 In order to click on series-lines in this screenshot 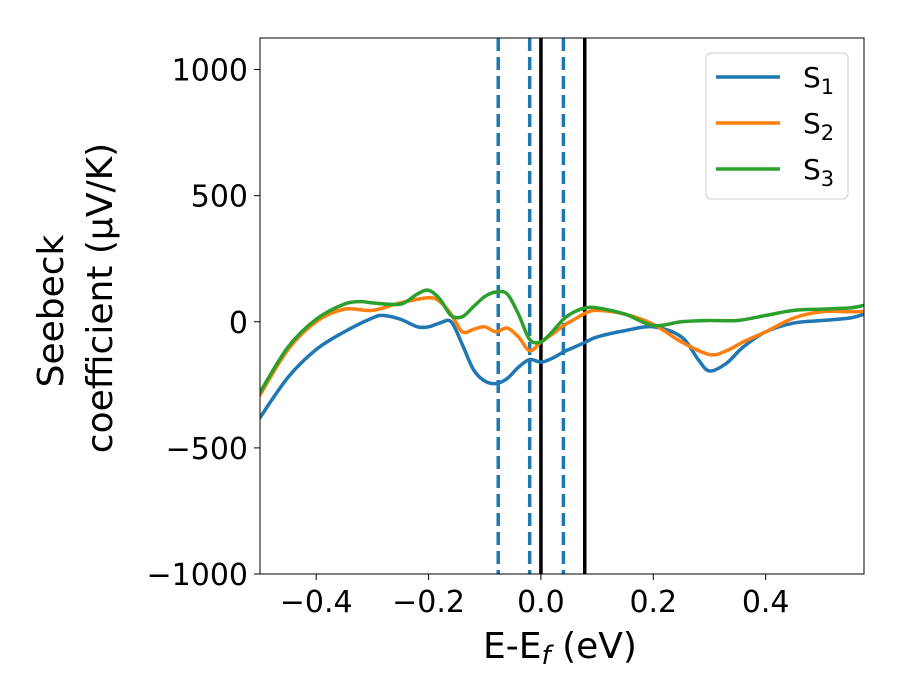, I will do `click(562, 354)`.